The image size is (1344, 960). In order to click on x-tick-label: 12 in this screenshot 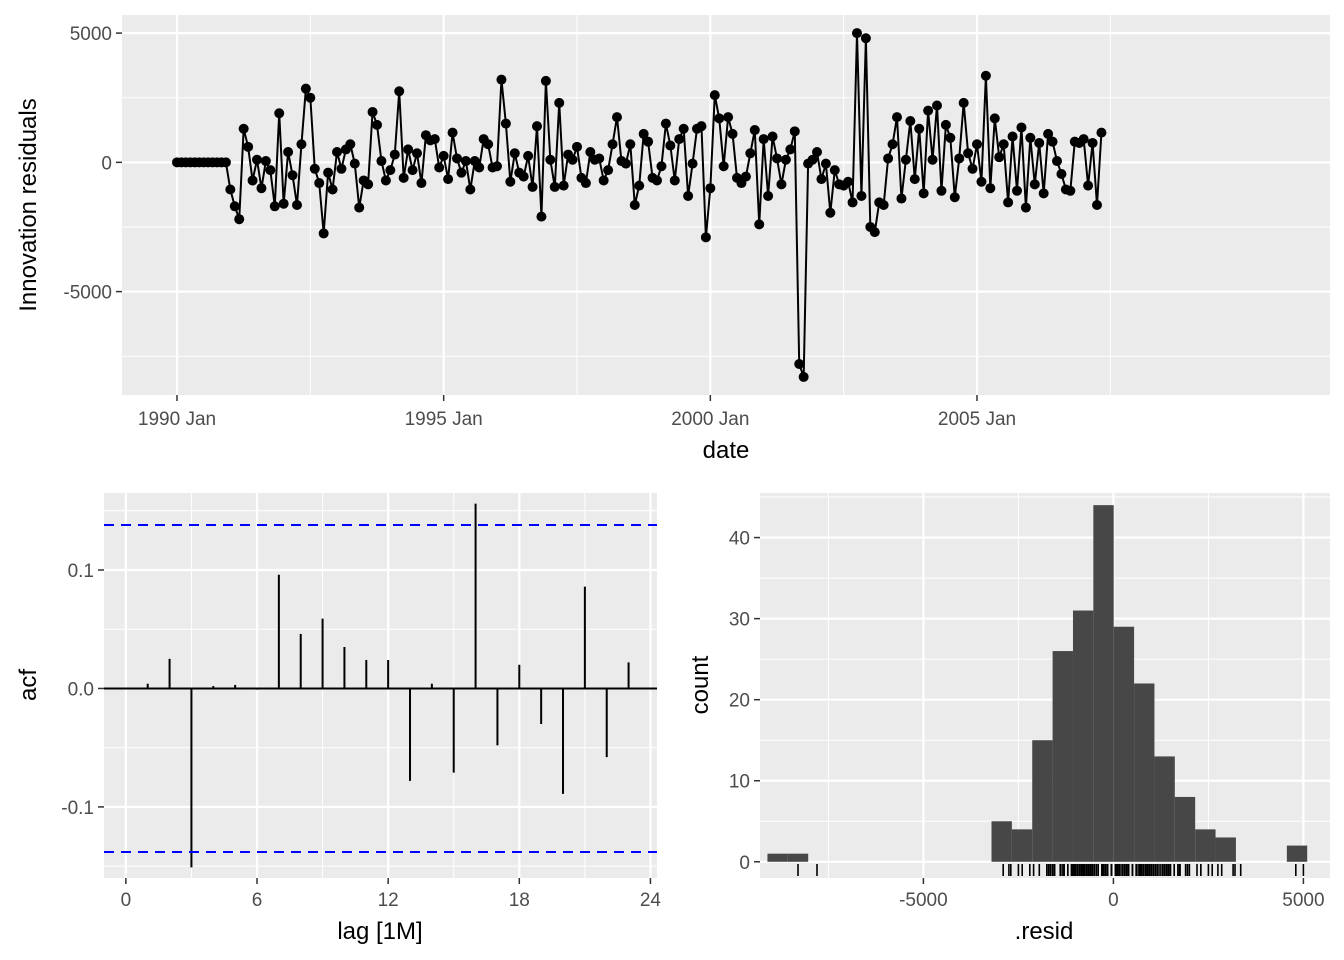, I will do `click(388, 900)`.